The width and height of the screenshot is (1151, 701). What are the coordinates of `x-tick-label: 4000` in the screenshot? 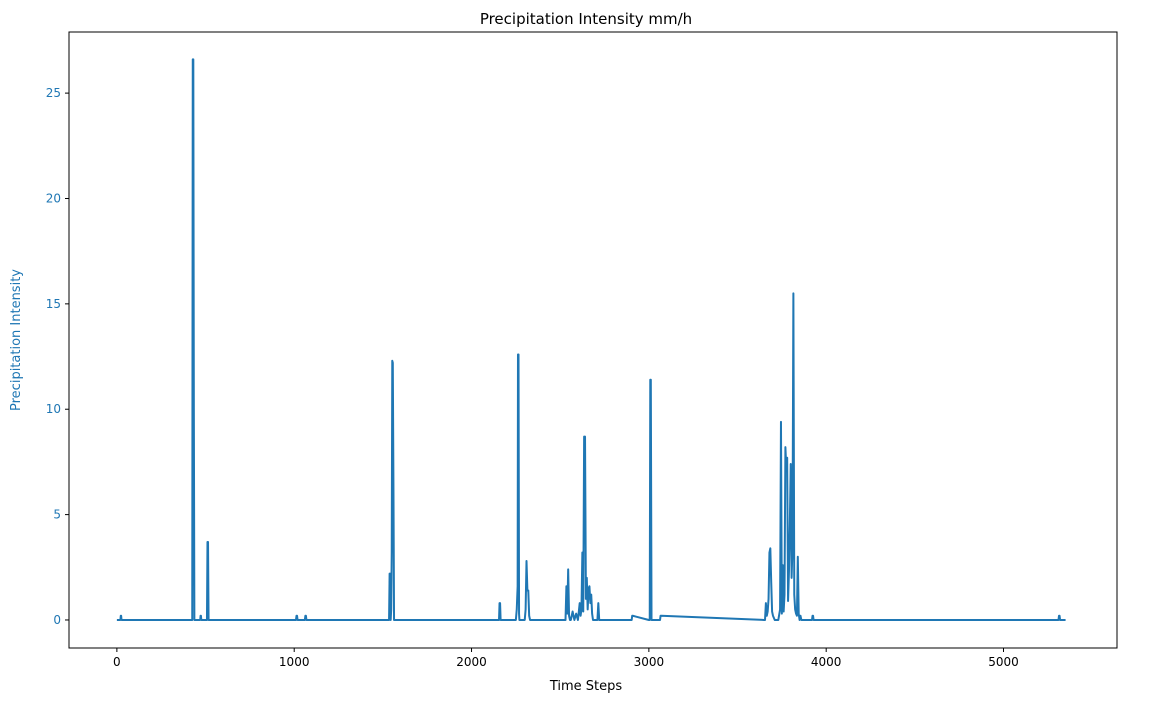 It's located at (826, 662).